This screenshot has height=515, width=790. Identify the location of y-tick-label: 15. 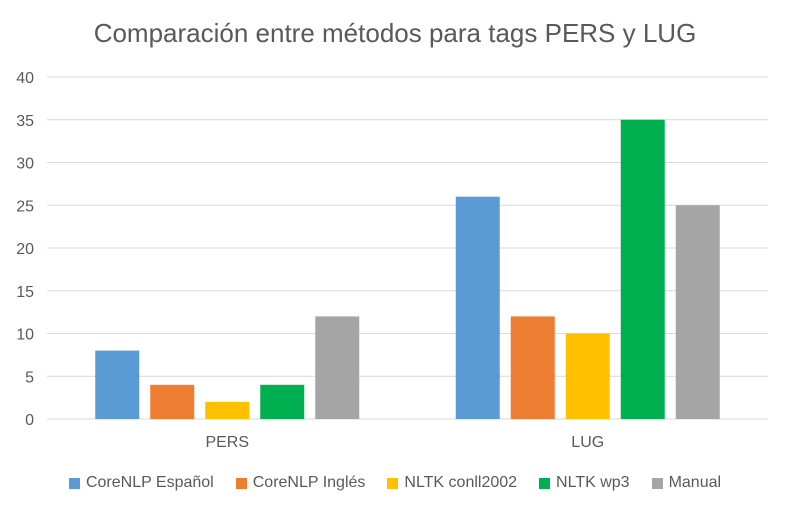
(25, 292).